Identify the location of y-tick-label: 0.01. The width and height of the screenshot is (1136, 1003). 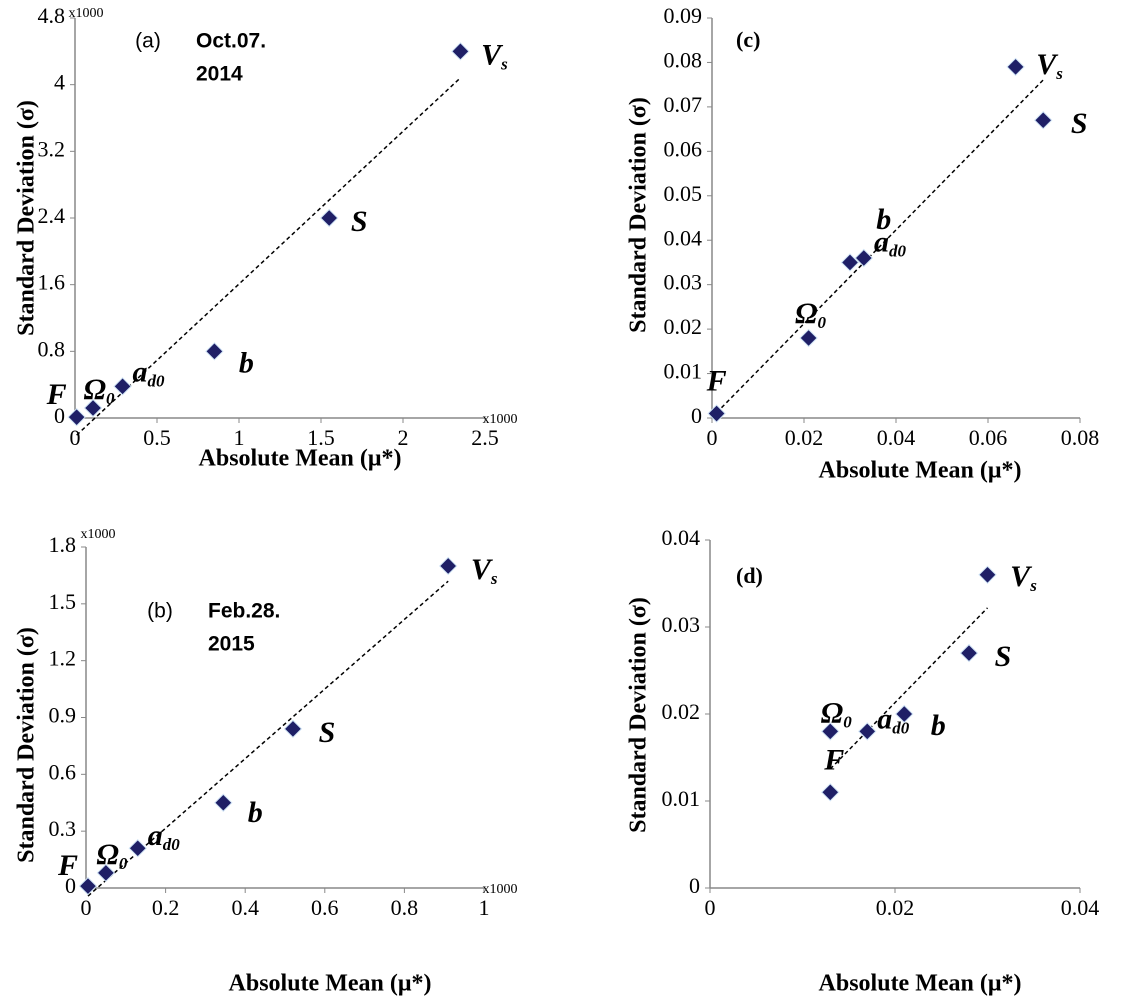
(681, 798).